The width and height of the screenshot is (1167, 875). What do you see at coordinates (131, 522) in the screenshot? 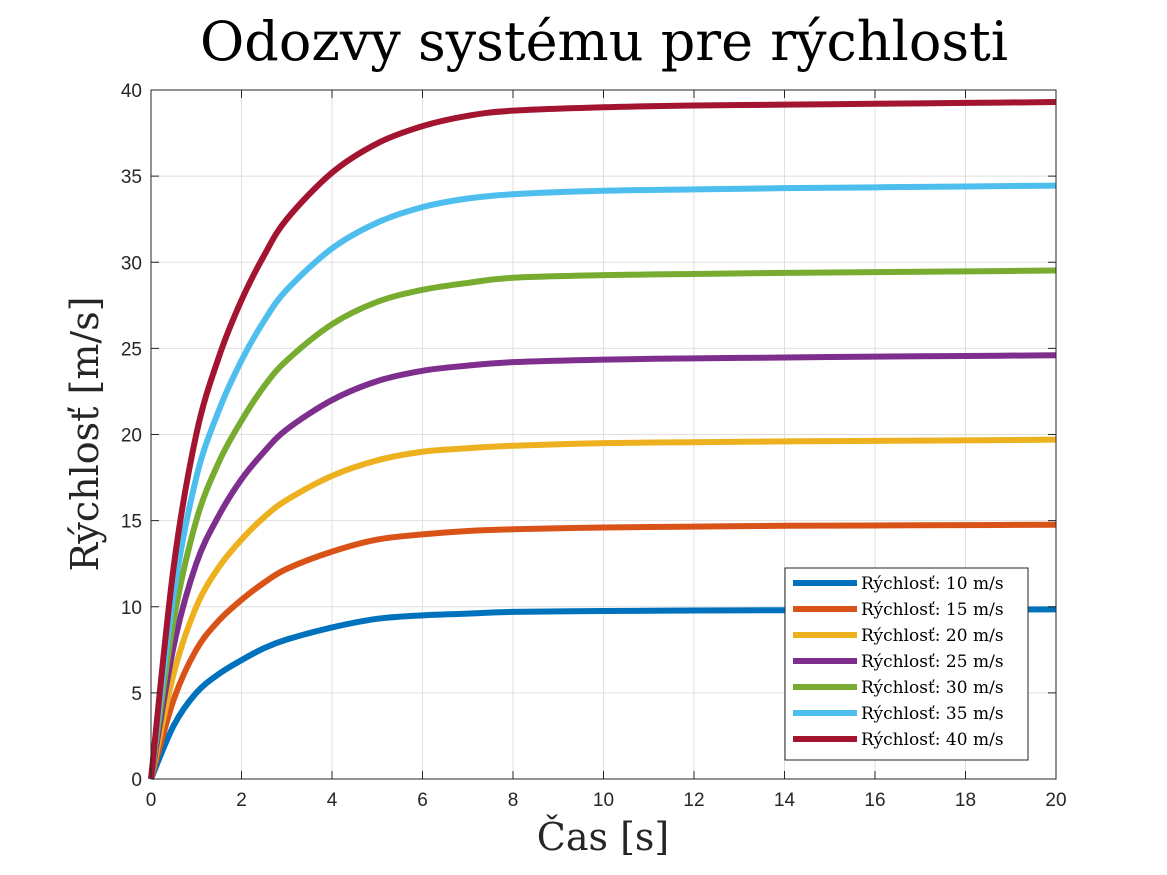
I see `y-tick-label: 15` at bounding box center [131, 522].